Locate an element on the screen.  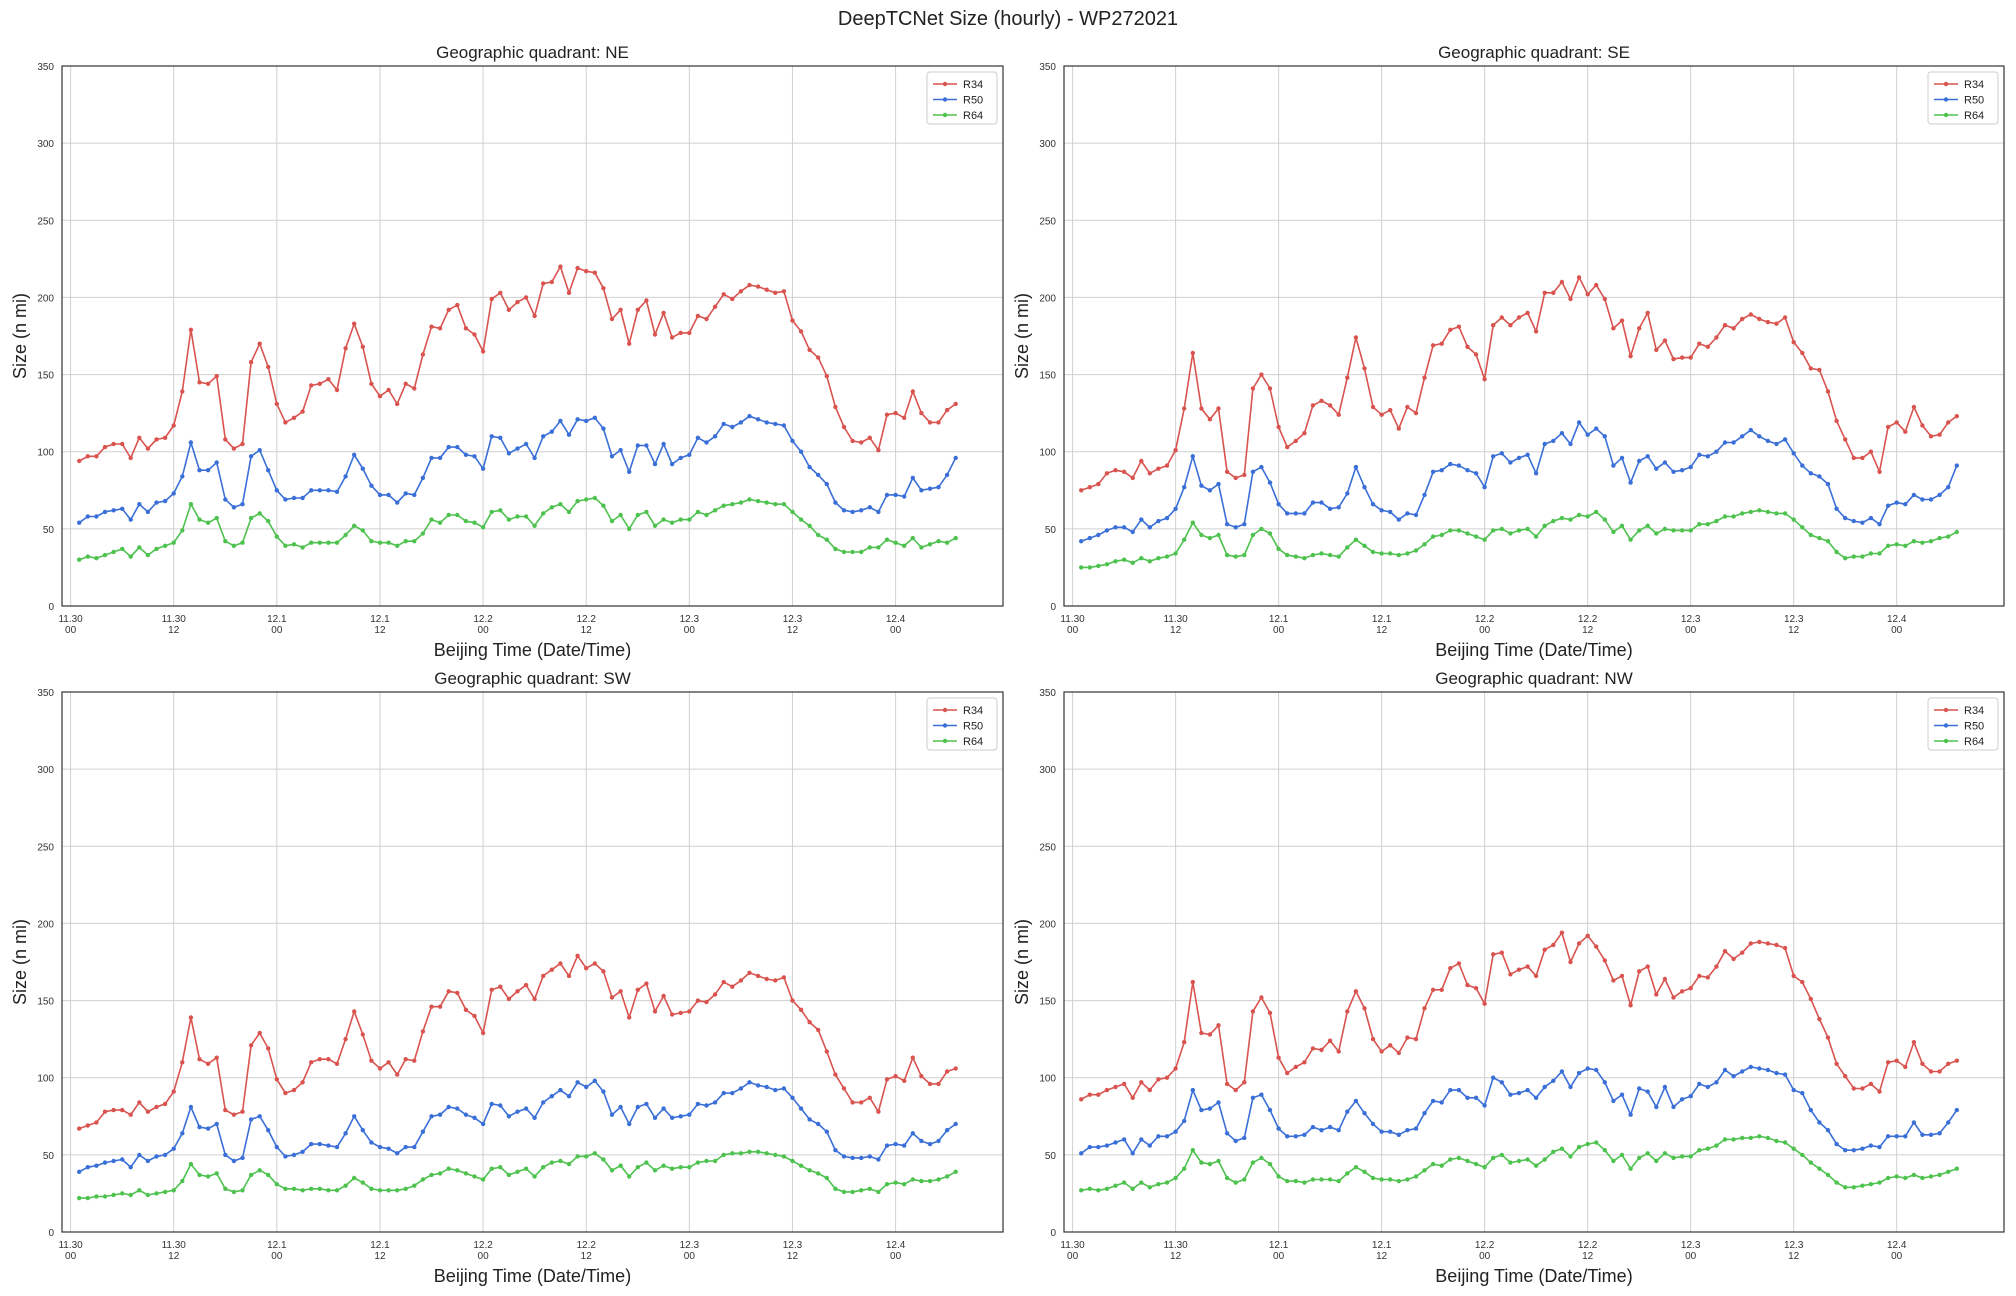
x-tick-label: 00 is located at coordinates (1897, 1256).